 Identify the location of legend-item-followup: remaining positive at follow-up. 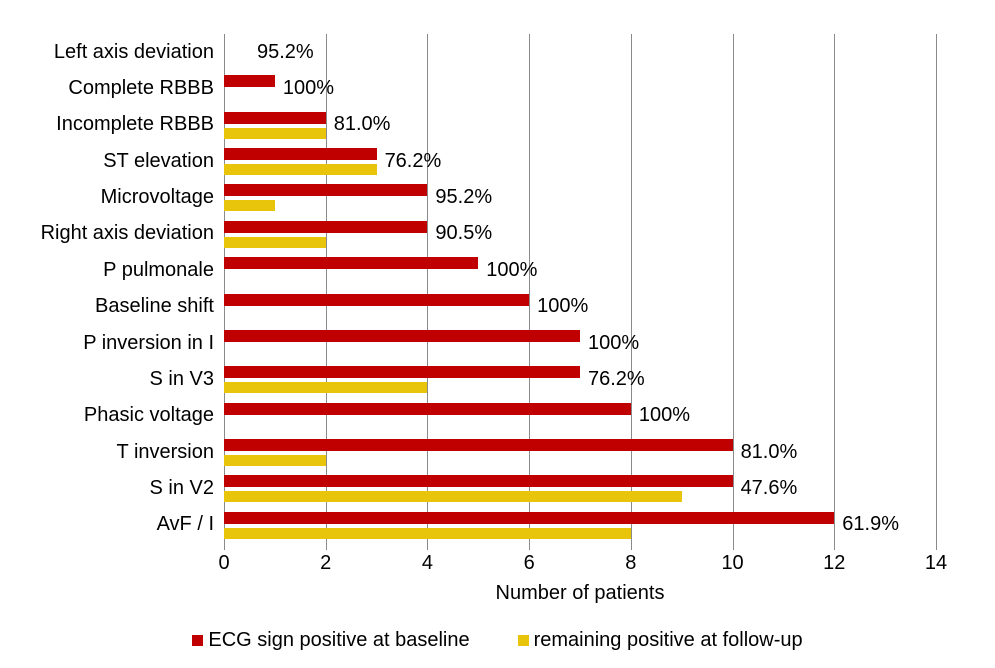
(660, 640).